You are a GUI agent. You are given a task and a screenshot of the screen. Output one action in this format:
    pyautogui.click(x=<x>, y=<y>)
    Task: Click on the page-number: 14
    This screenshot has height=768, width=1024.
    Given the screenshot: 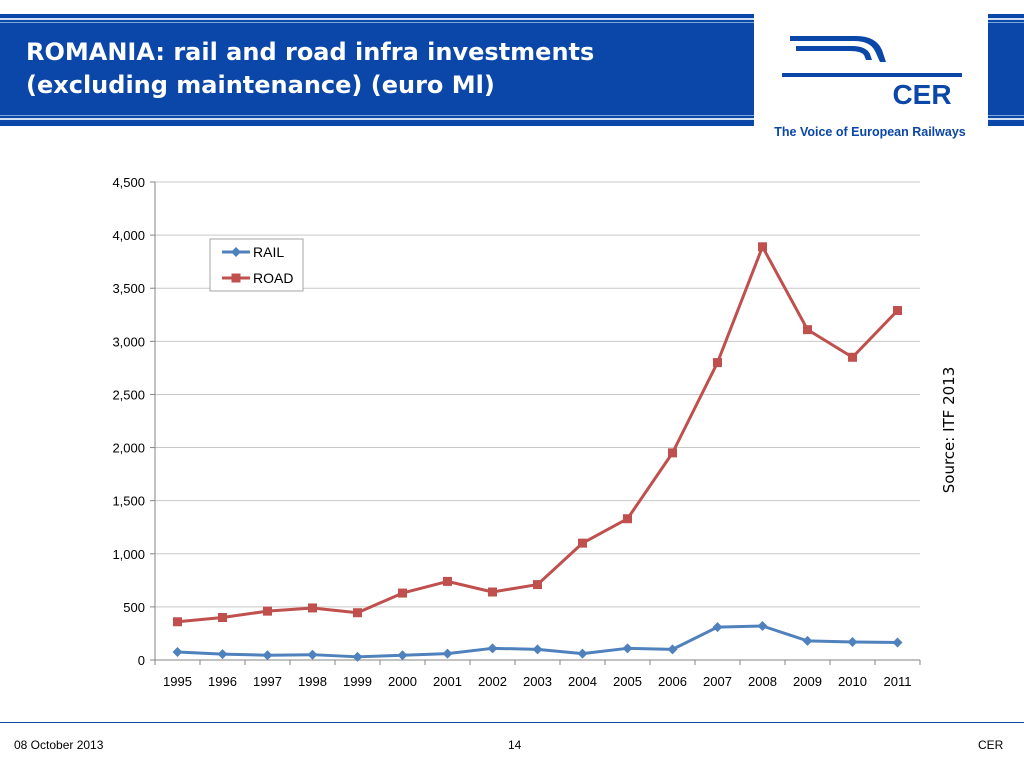 What is the action you would take?
    pyautogui.click(x=515, y=745)
    